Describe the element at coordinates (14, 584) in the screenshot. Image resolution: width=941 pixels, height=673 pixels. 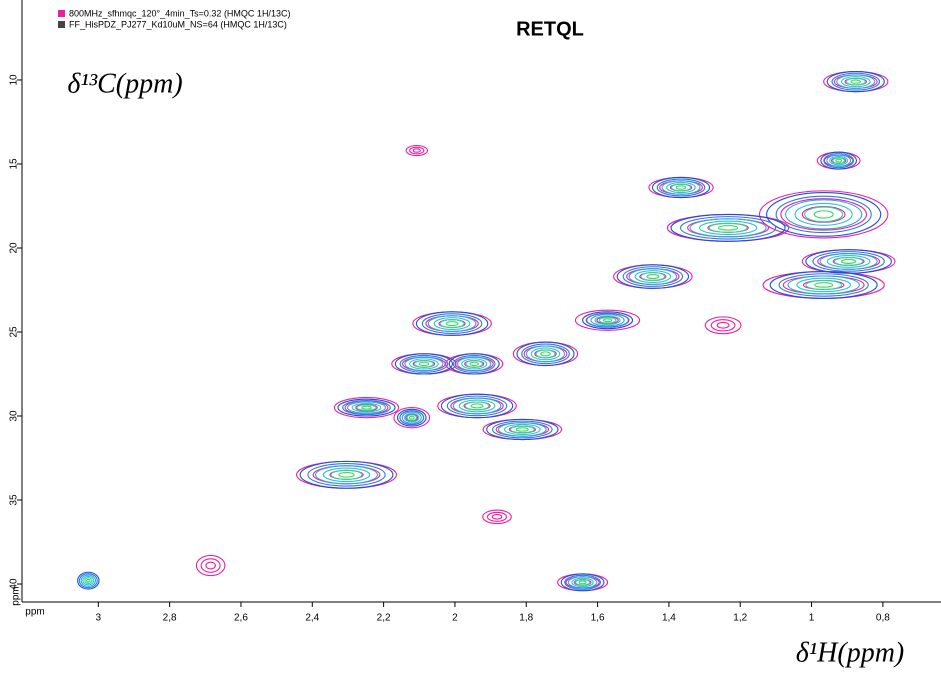
I see `y-tick-label: 40` at that location.